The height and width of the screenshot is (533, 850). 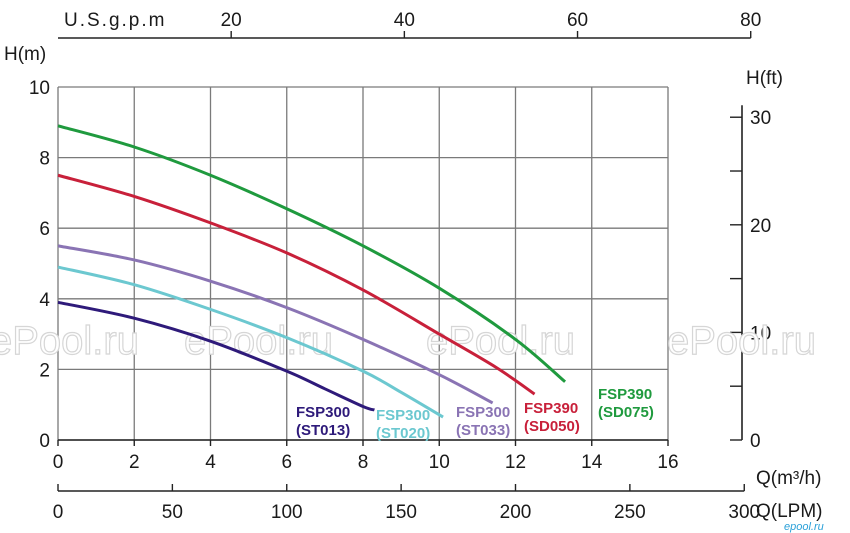 I want to click on series-label-2: FSP300 (ST020), so click(x=403, y=424).